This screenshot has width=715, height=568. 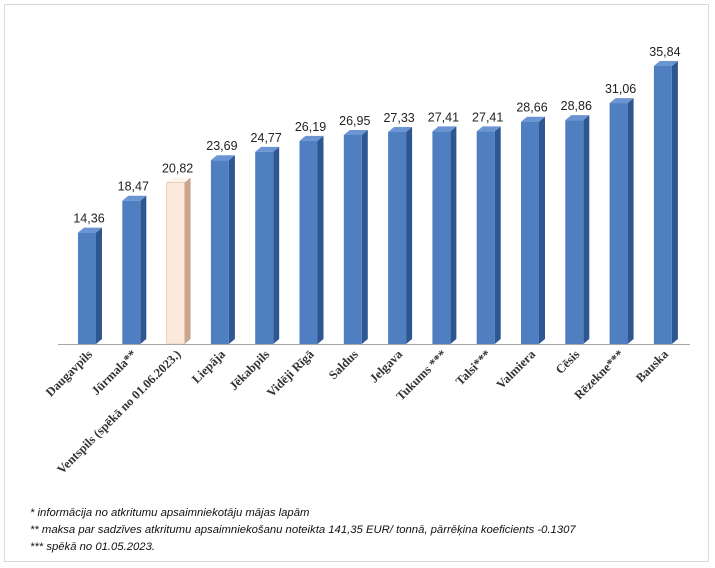 What do you see at coordinates (250, 370) in the screenshot?
I see `category-label: Jēkabpils` at bounding box center [250, 370].